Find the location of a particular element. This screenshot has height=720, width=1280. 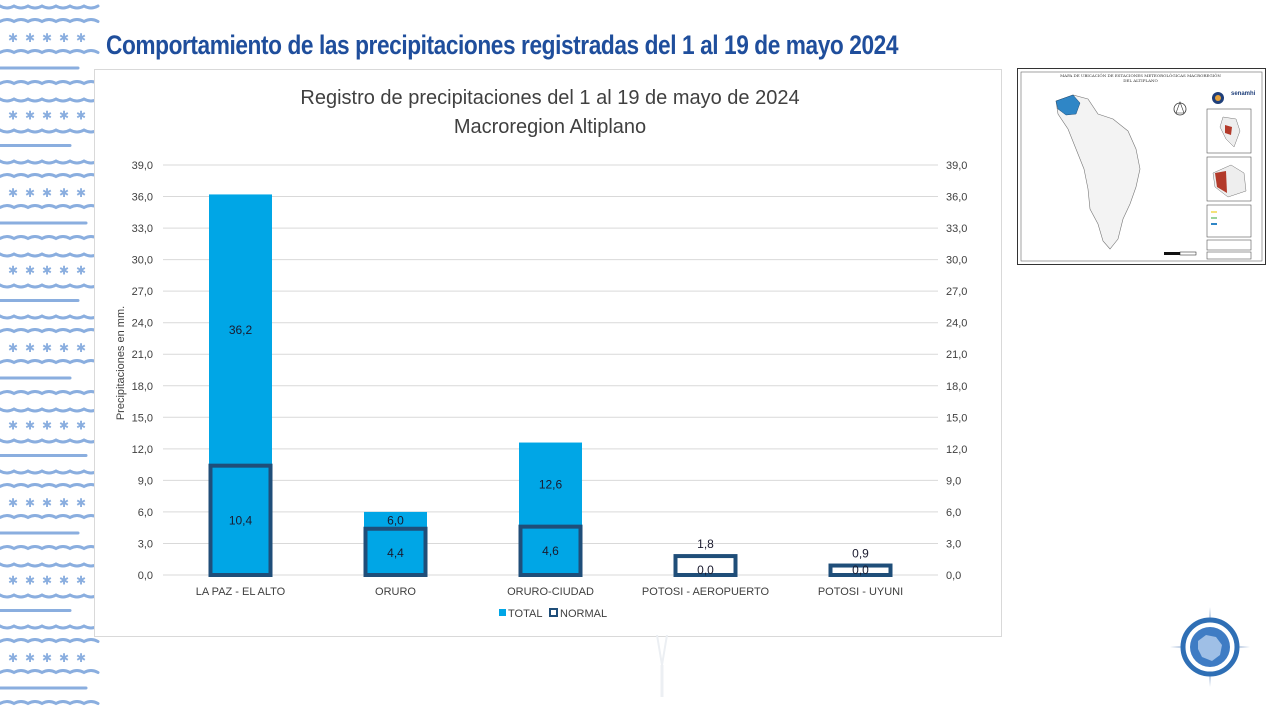

y-tick-label: 12,0 is located at coordinates (142, 450).